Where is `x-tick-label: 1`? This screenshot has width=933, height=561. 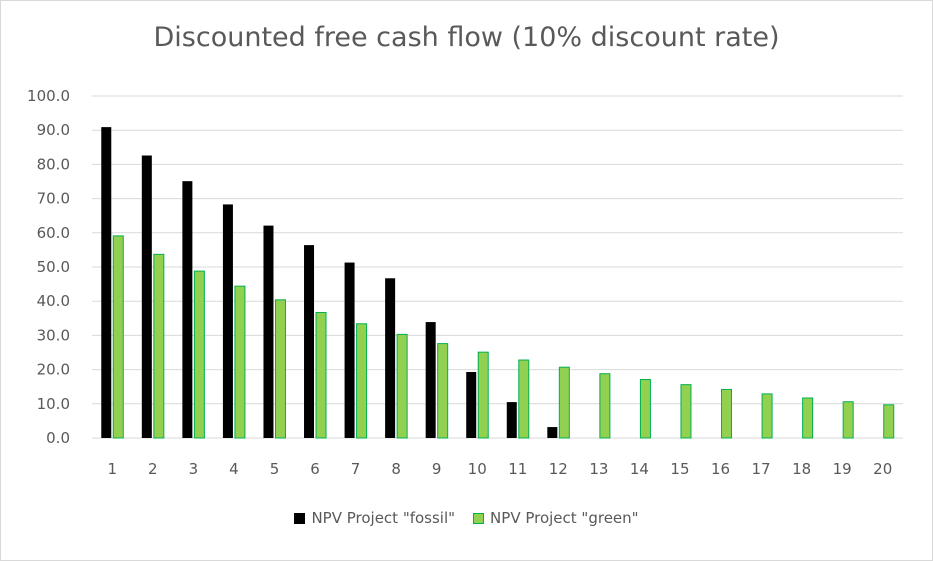 x-tick-label: 1 is located at coordinates (113, 469).